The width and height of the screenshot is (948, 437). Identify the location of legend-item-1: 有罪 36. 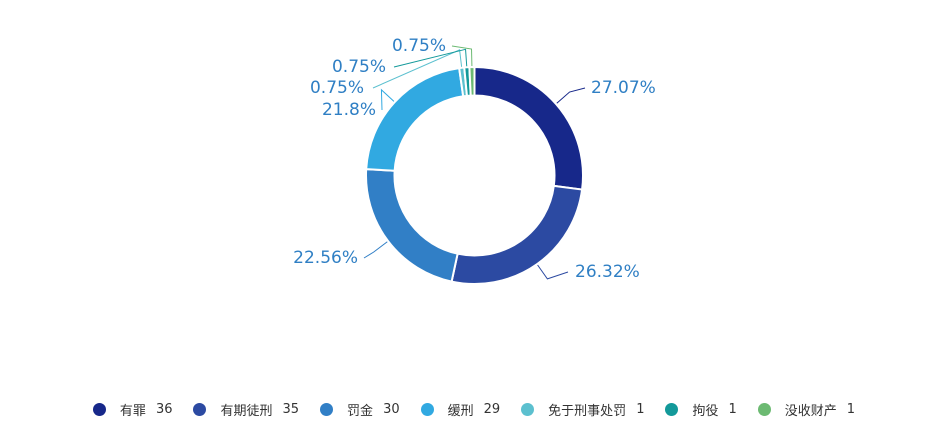
(132, 409).